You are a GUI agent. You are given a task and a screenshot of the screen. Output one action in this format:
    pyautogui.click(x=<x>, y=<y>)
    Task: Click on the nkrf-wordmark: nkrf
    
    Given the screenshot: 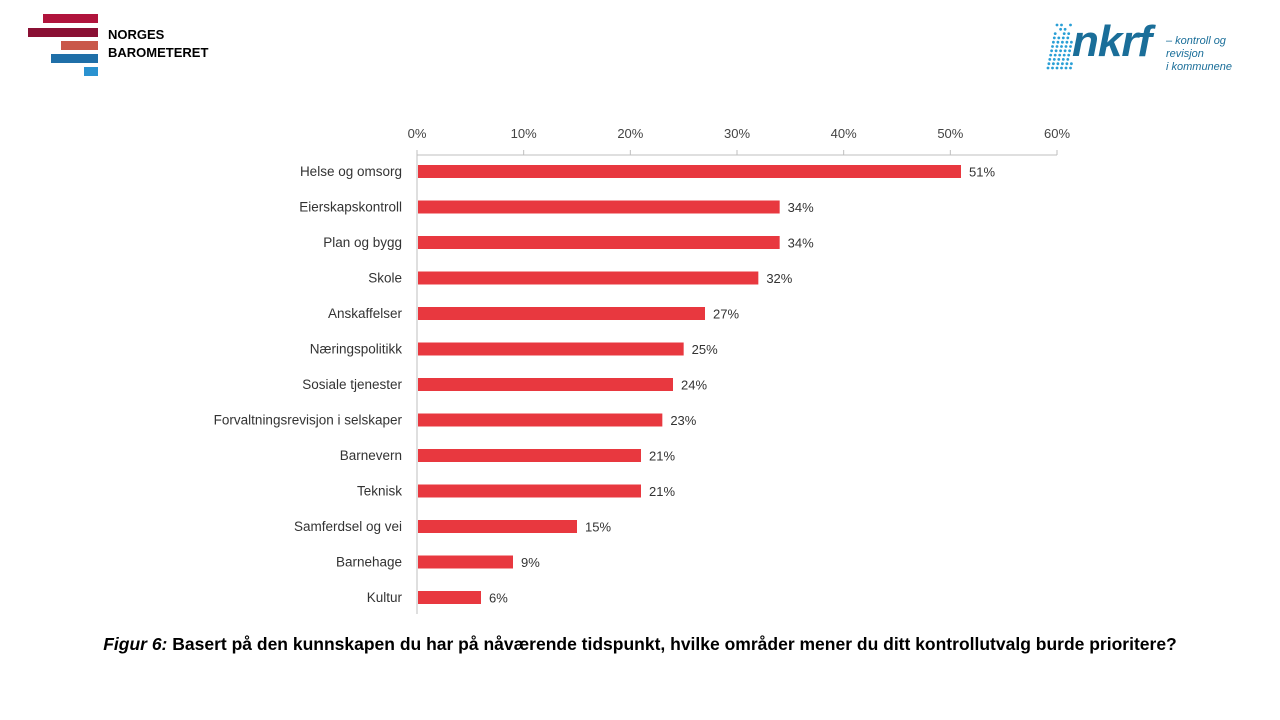 What is the action you would take?
    pyautogui.click(x=1112, y=41)
    